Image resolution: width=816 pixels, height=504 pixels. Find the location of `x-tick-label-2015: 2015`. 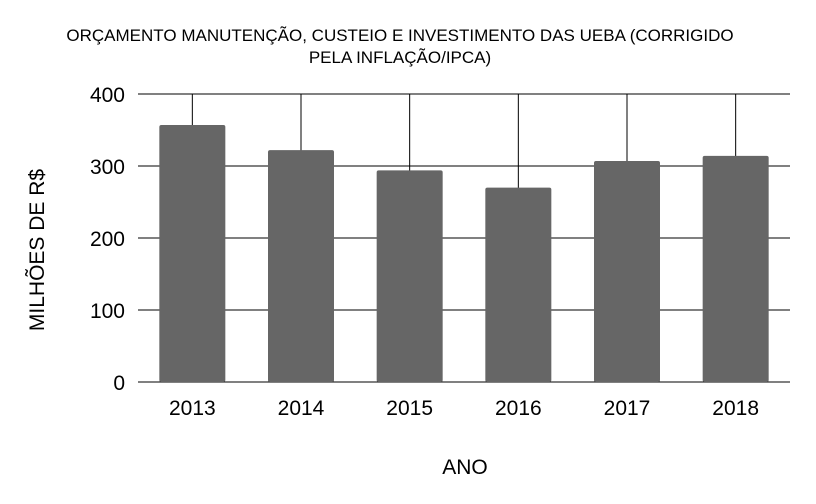

x-tick-label-2015: 2015 is located at coordinates (409, 408).